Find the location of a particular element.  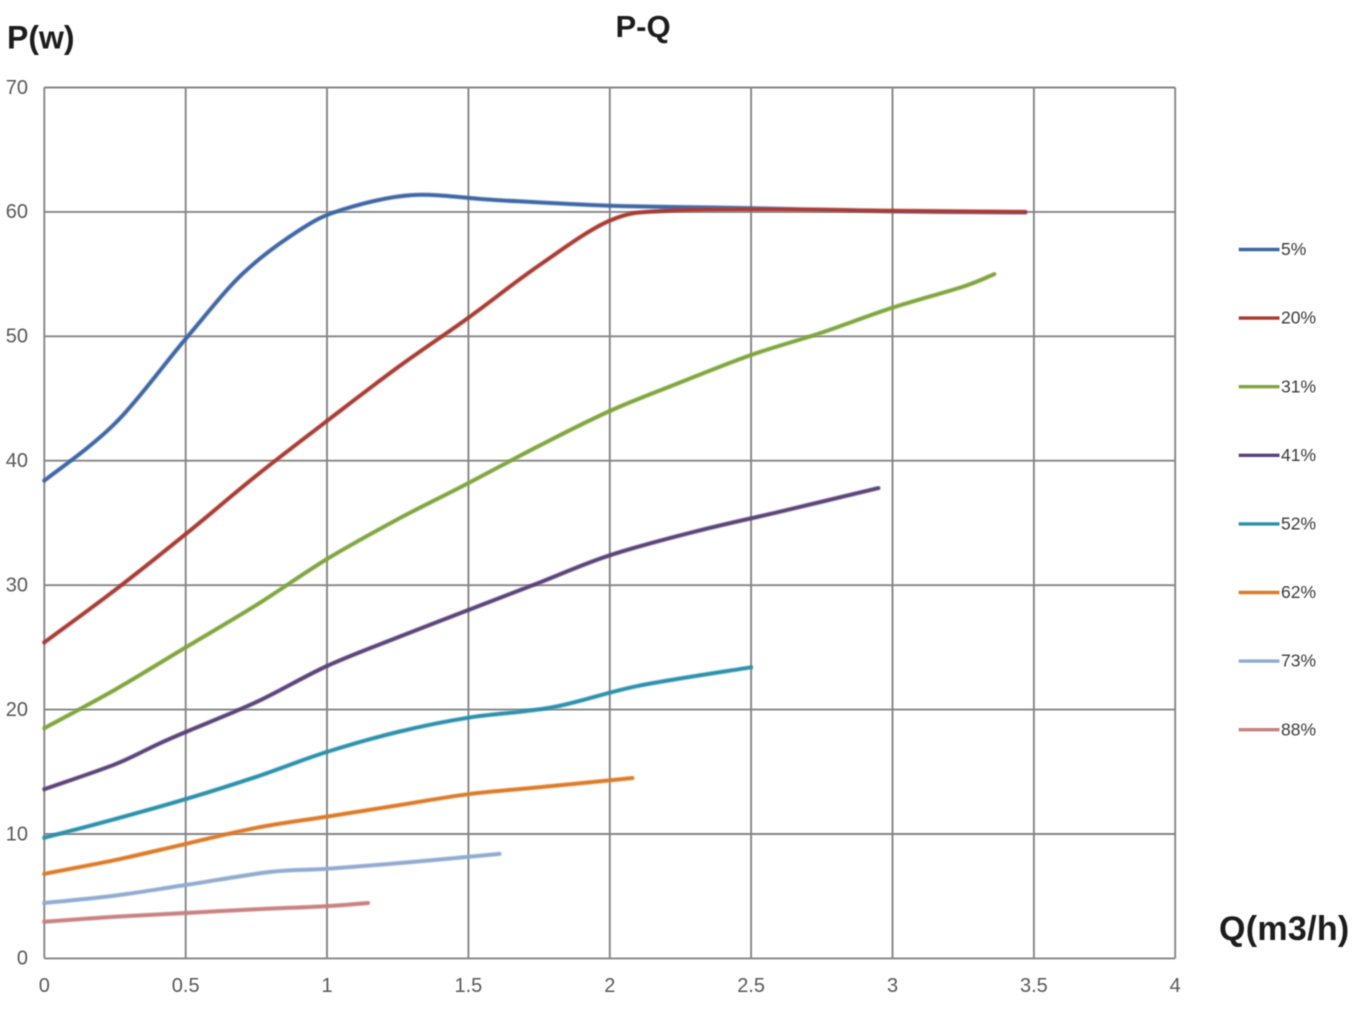

svg-text: 4 is located at coordinates (1175, 986).